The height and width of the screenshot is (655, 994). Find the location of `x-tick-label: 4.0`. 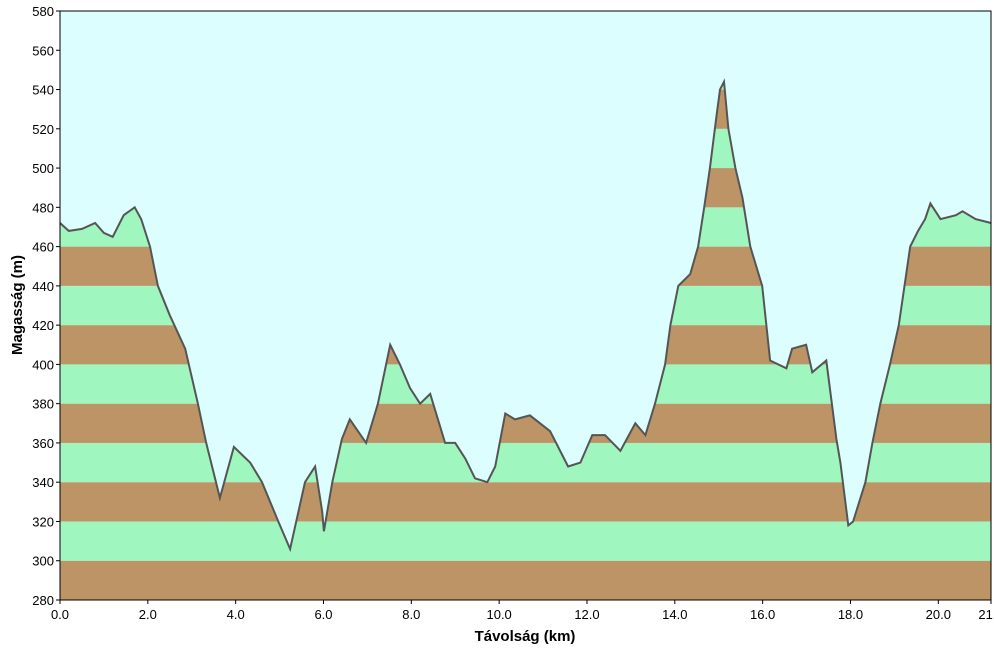

x-tick-label: 4.0 is located at coordinates (236, 614).